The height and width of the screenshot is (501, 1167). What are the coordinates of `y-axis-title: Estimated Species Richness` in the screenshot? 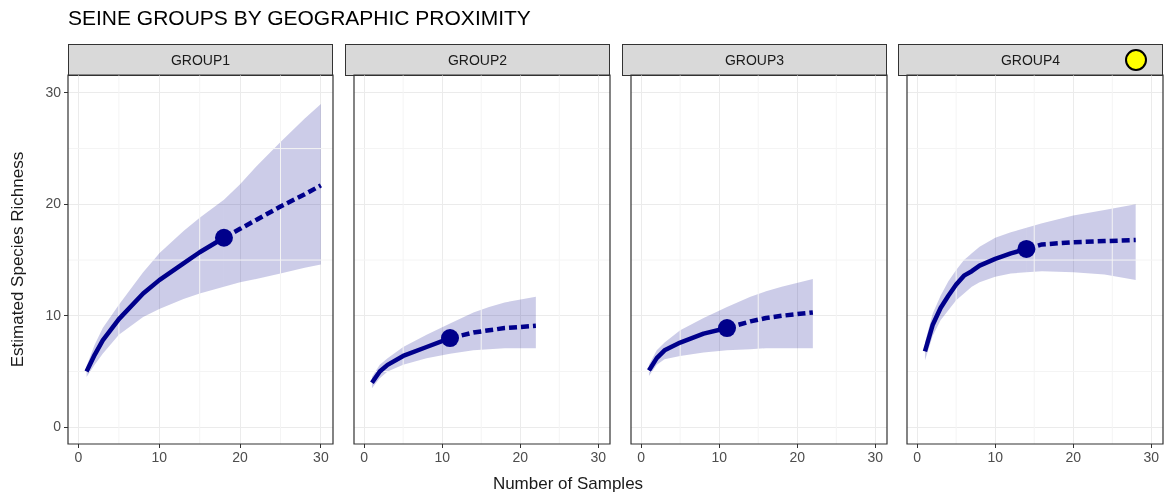 It's located at (17, 259).